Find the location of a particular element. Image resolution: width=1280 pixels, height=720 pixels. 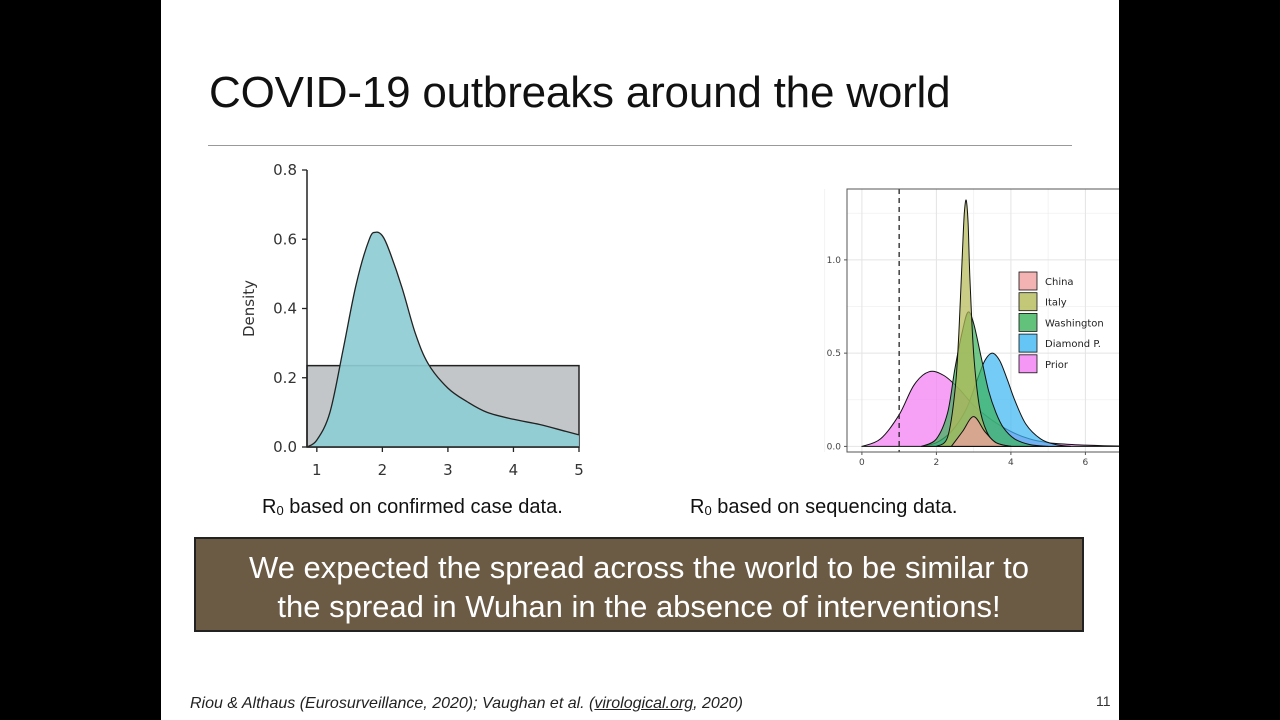

posterior-area is located at coordinates (443, 339).